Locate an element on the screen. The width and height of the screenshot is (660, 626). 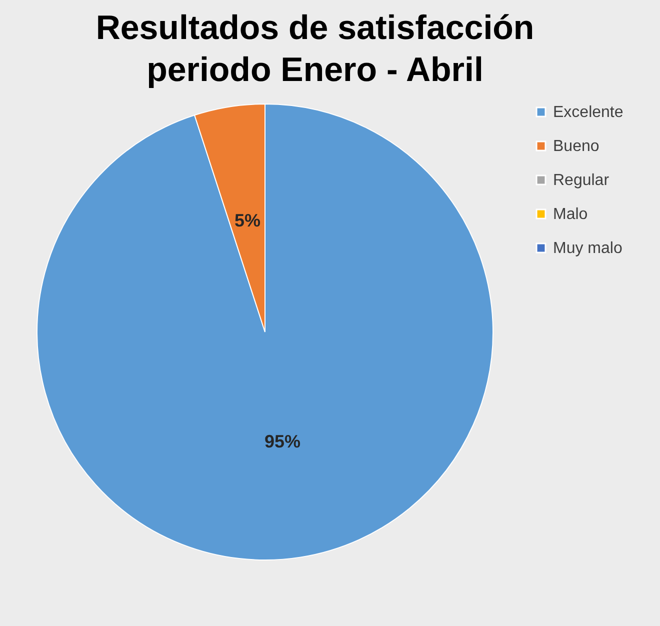
legend-label: Malo is located at coordinates (570, 214).